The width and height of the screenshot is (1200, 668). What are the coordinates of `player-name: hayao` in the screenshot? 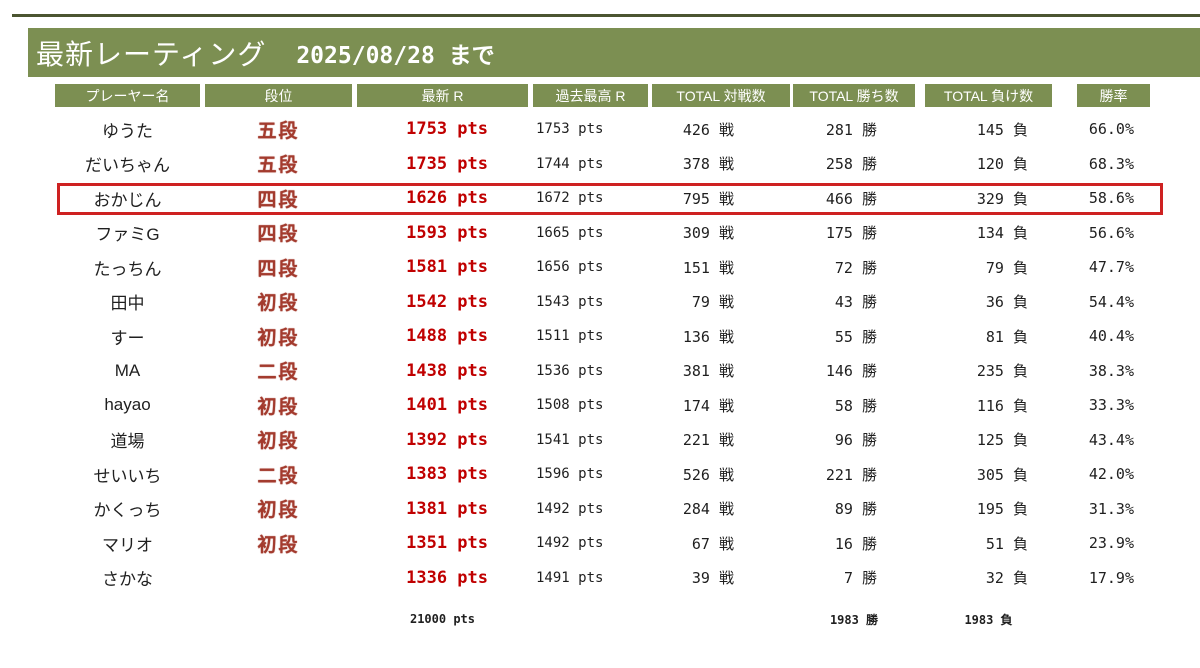 It's located at (127, 405).